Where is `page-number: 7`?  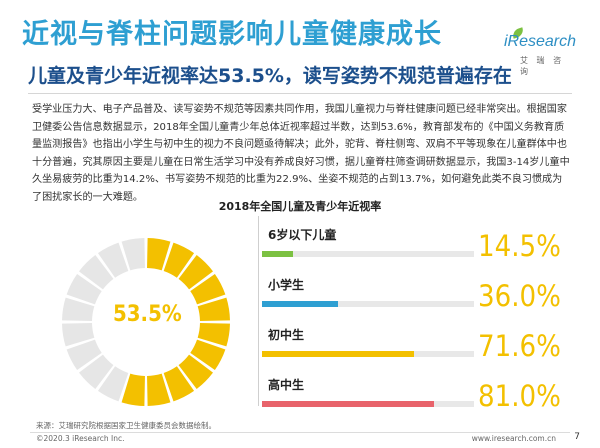
page-number: 7 is located at coordinates (577, 437).